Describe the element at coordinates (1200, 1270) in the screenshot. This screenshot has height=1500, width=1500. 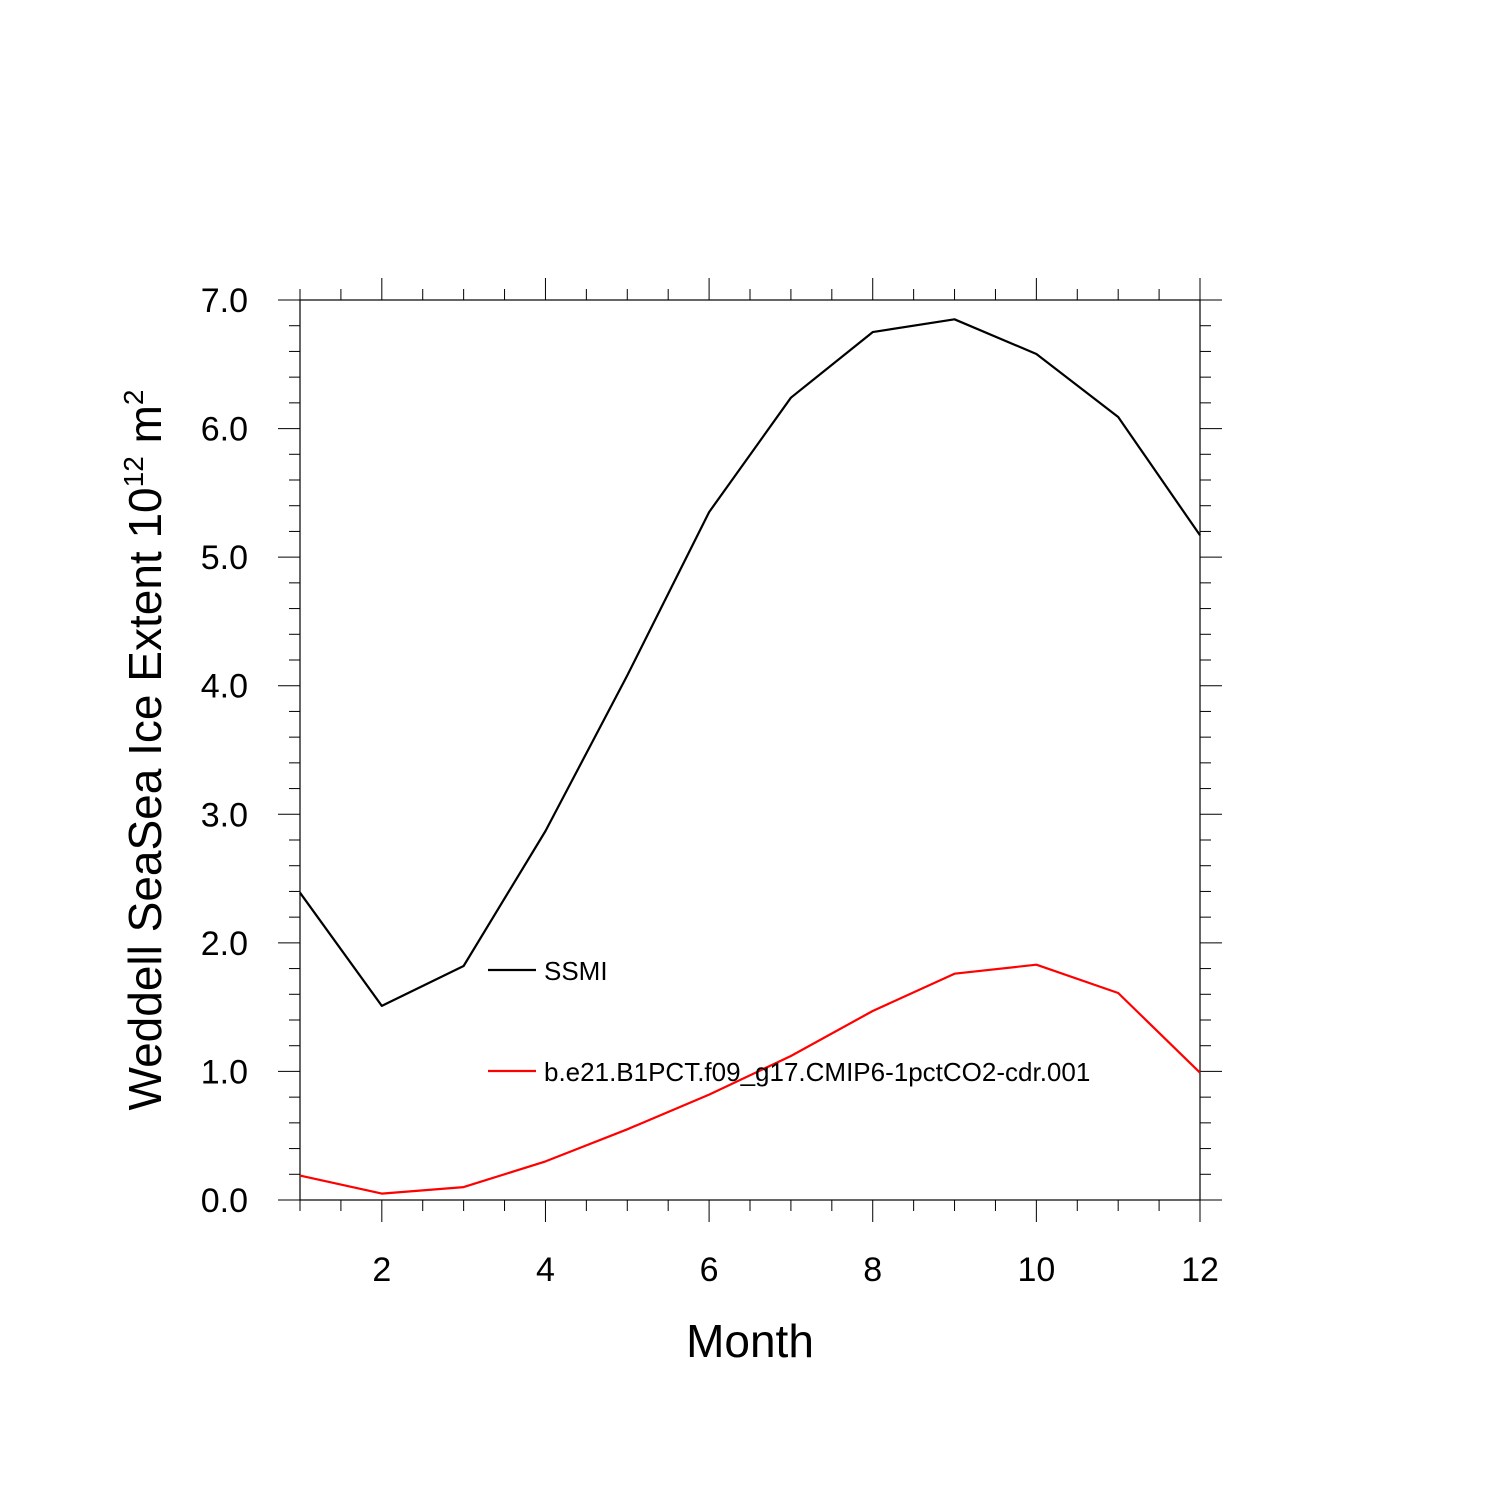
I see `x-tick-label: 12` at that location.